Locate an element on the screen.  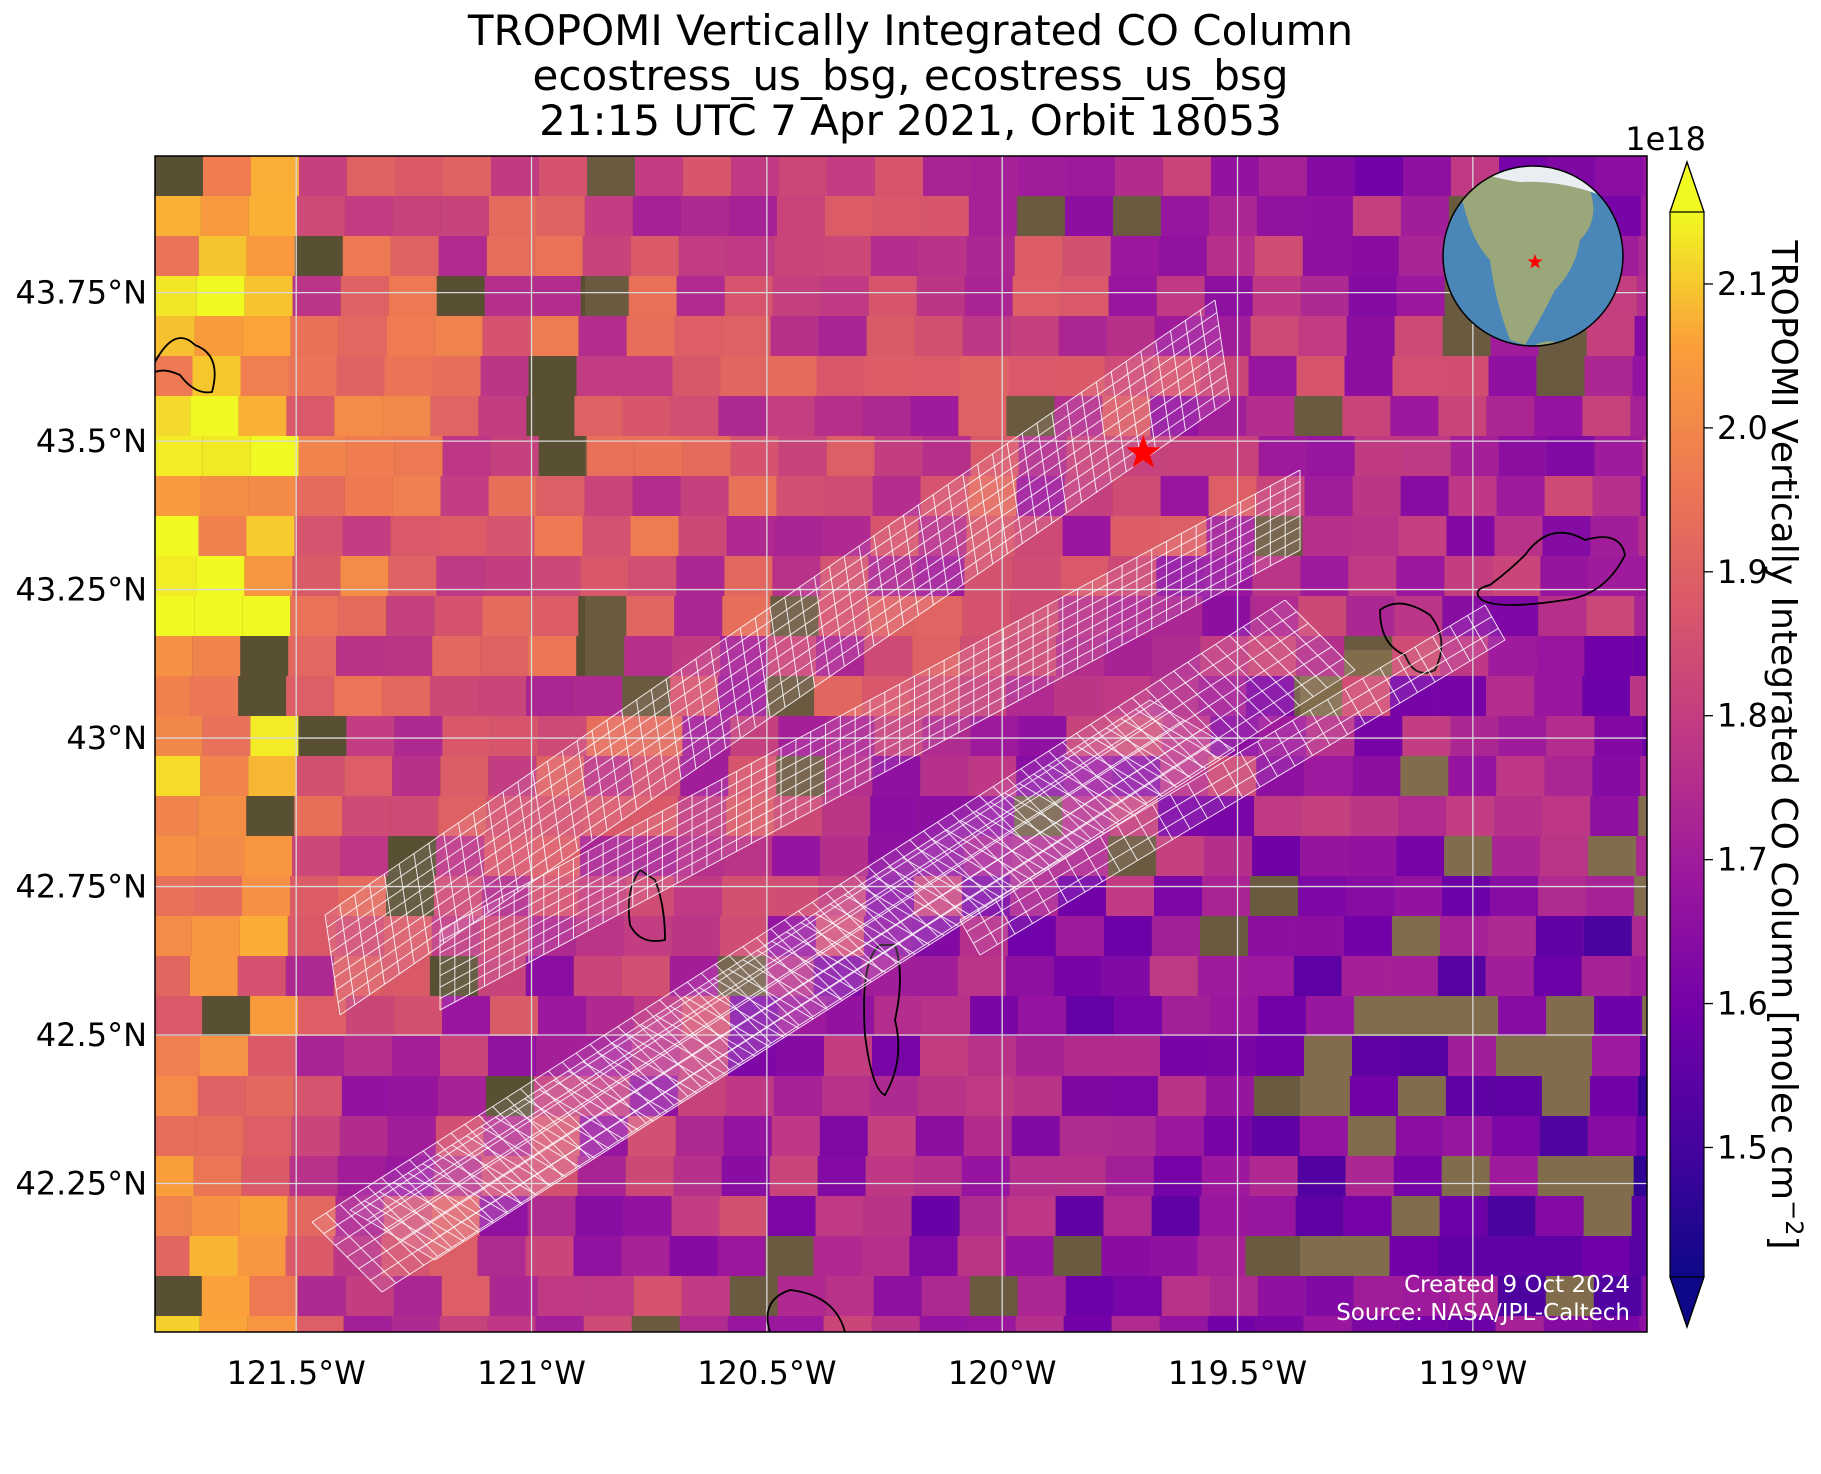
x-tick-label: 120.5°W is located at coordinates (766, 1373).